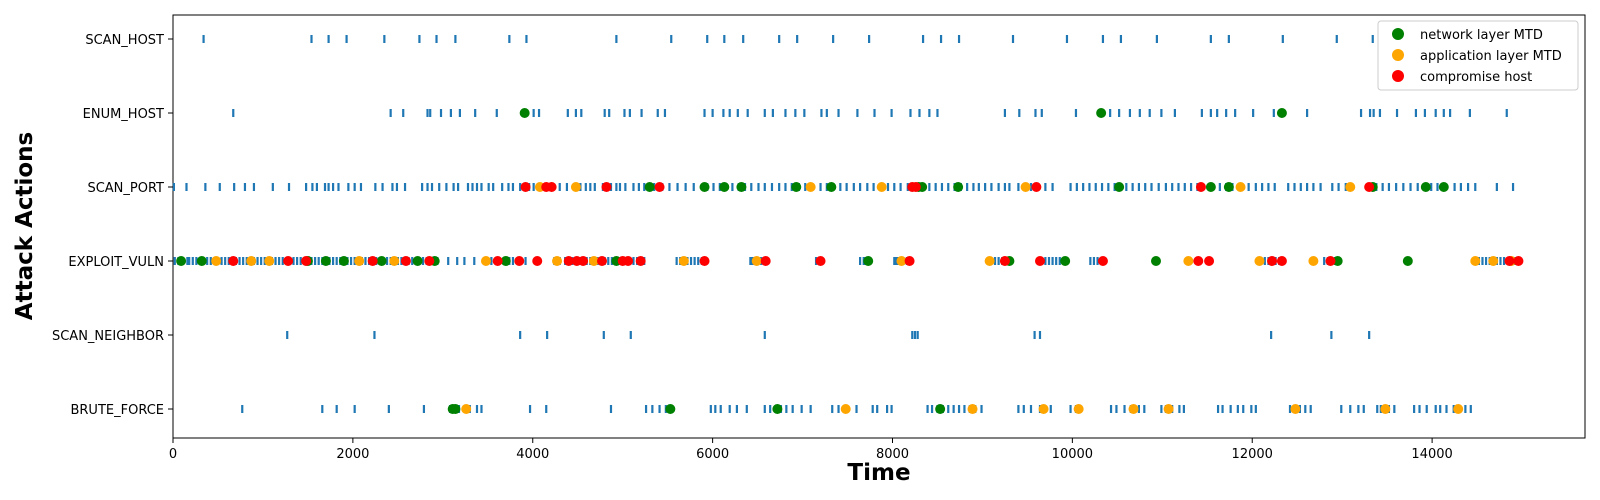 The height and width of the screenshot is (500, 1600). I want to click on legend-box, so click(1478, 55).